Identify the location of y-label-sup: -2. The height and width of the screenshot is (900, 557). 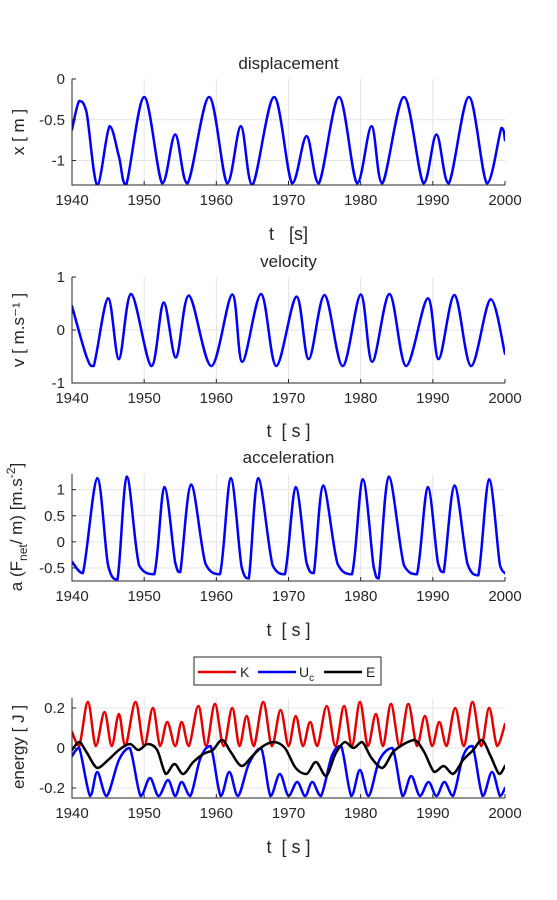
(11, 472).